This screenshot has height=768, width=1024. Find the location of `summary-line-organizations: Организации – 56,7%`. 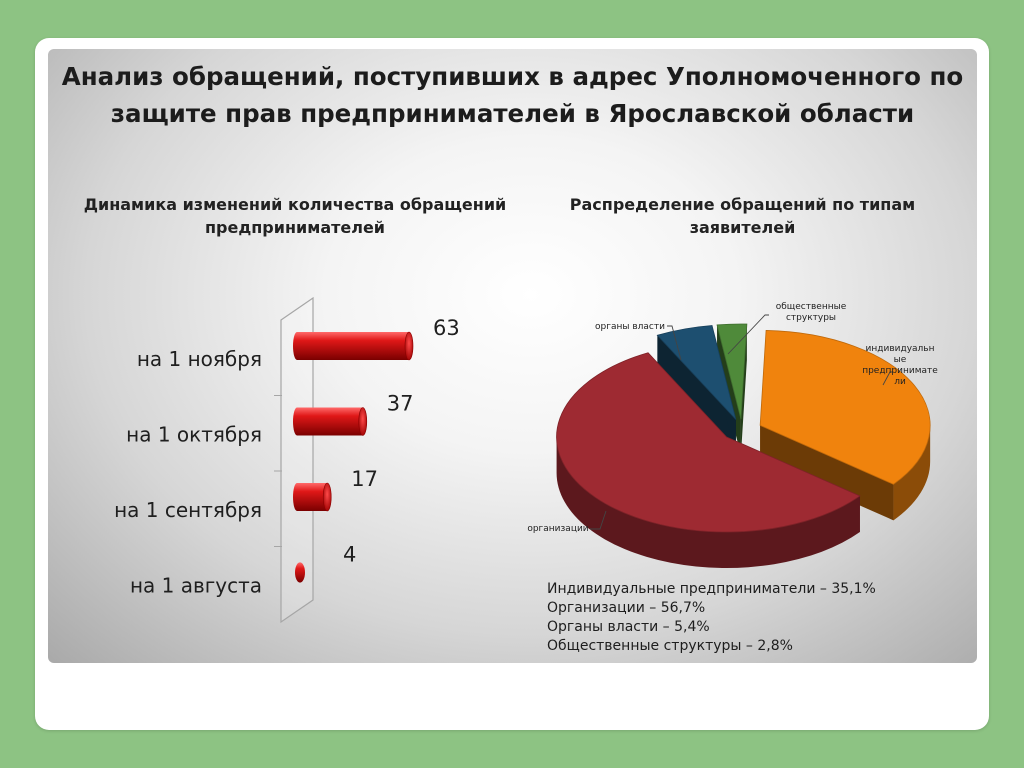

summary-line-organizations: Организации – 56,7% is located at coordinates (626, 608).